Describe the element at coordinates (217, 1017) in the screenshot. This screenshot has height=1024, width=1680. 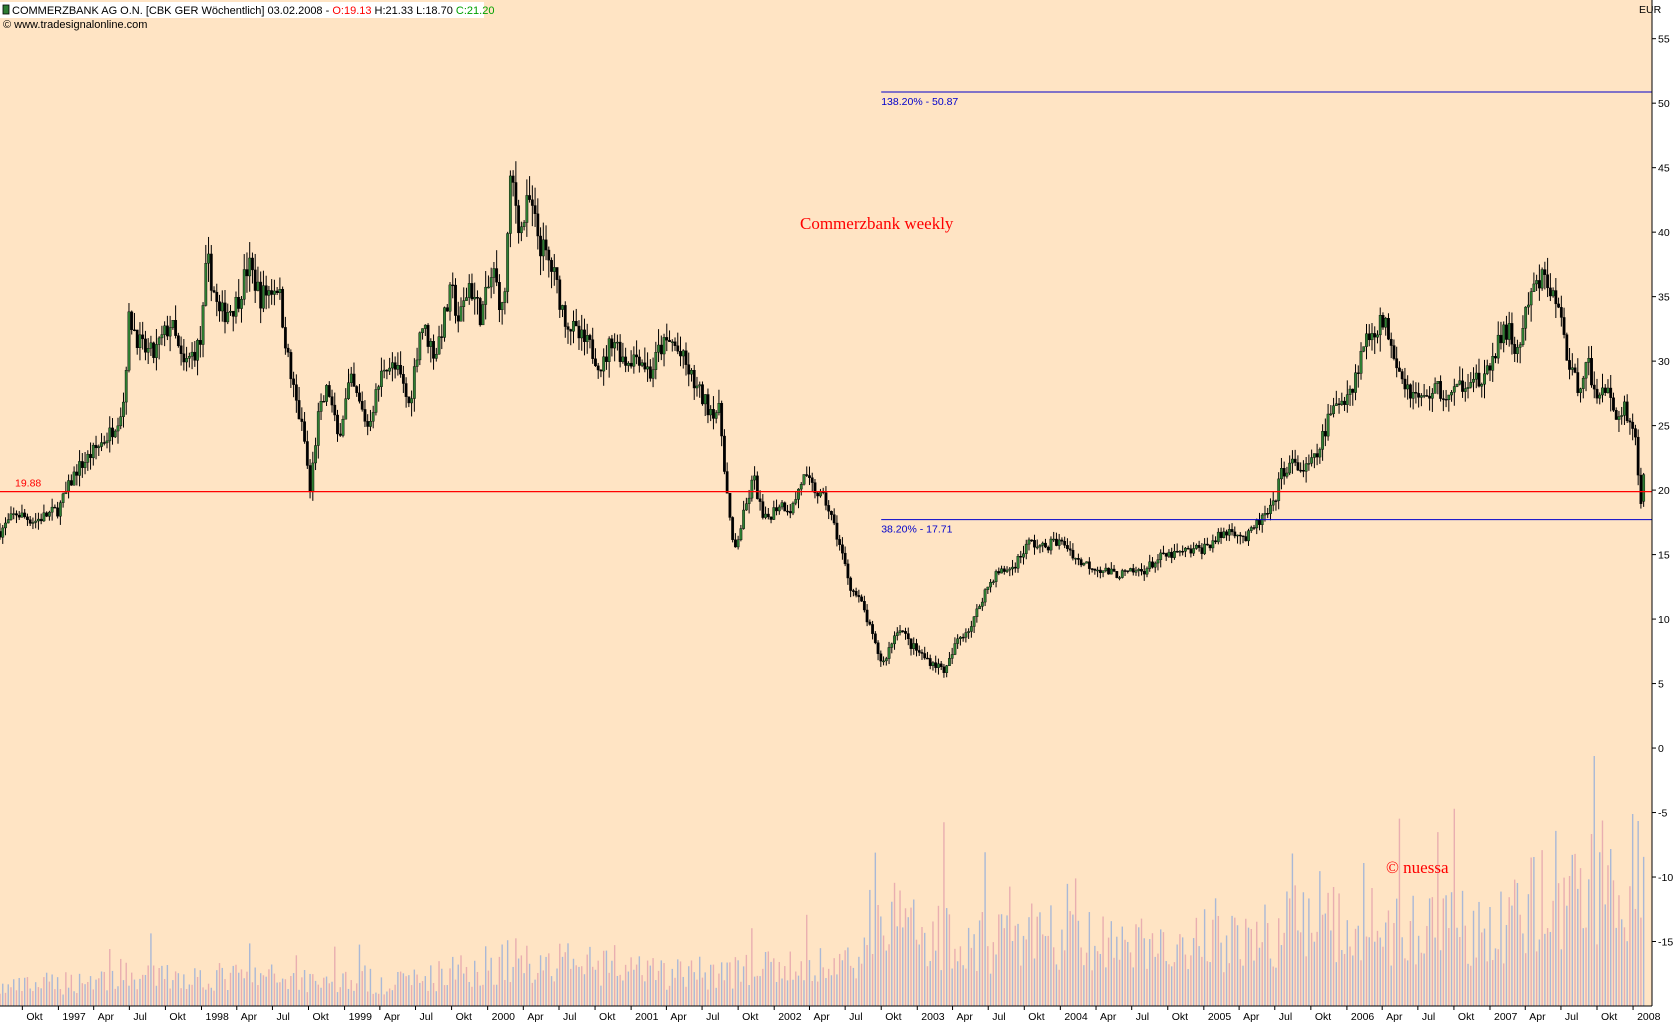
I see `x-tick-label: 1998` at that location.